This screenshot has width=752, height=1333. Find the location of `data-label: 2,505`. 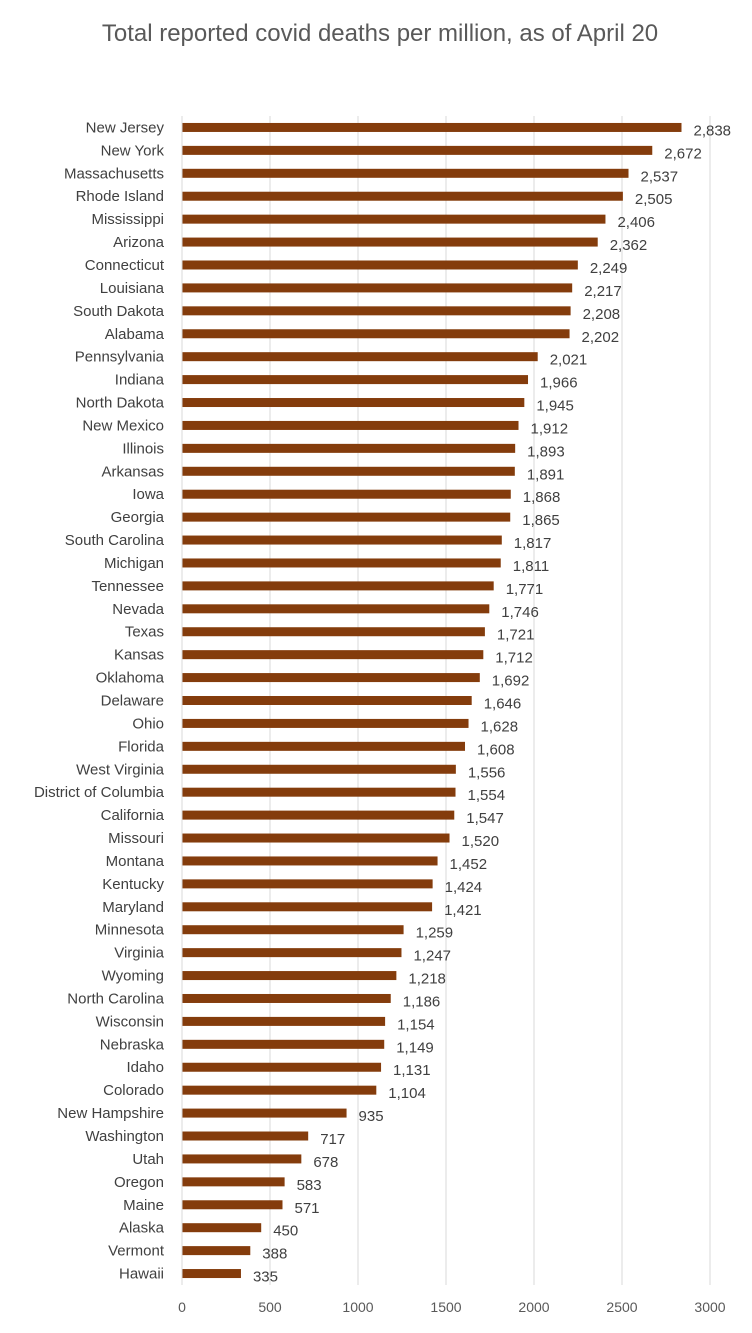

data-label: 2,505 is located at coordinates (654, 199).